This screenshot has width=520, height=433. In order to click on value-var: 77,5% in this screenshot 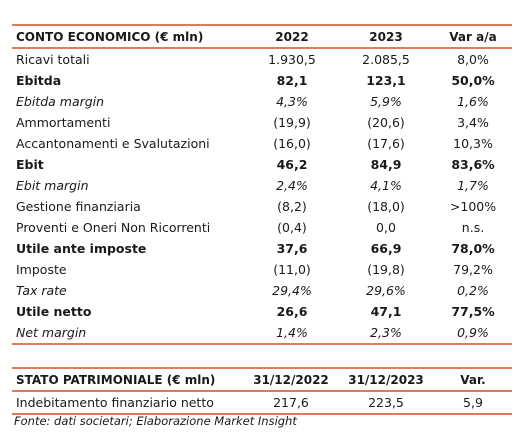, I will do `click(473, 311)`.